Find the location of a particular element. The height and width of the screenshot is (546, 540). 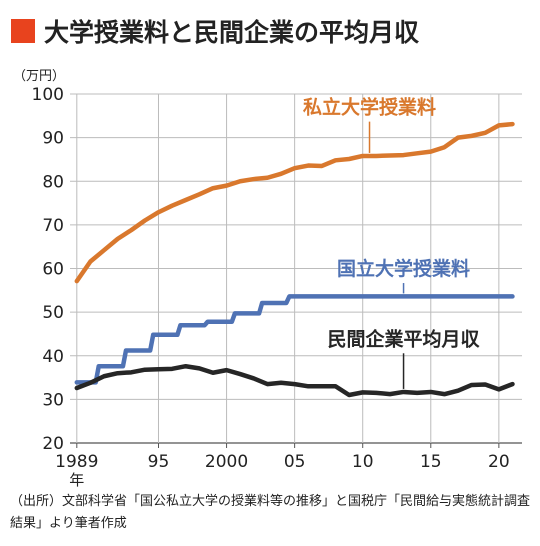

title-marker is located at coordinates (23, 31).